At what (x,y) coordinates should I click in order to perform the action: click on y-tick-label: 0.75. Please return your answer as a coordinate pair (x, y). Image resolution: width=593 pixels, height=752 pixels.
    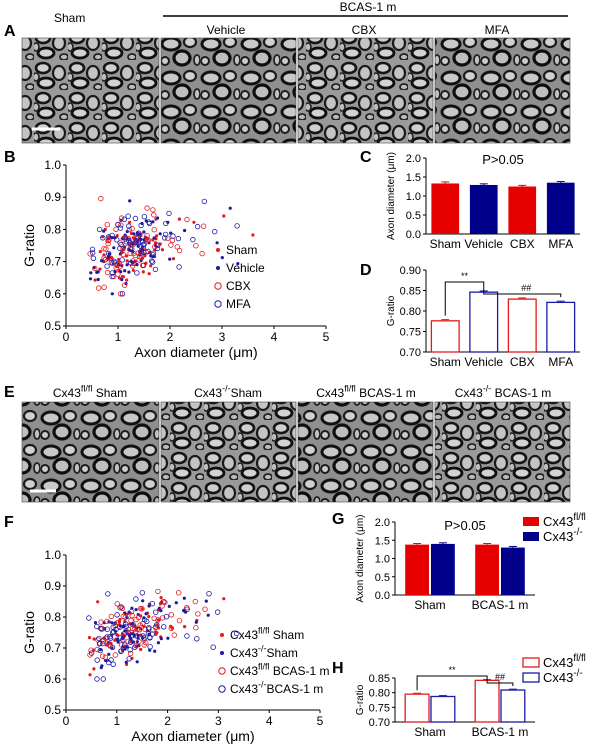
    Looking at the image, I should click on (379, 708).